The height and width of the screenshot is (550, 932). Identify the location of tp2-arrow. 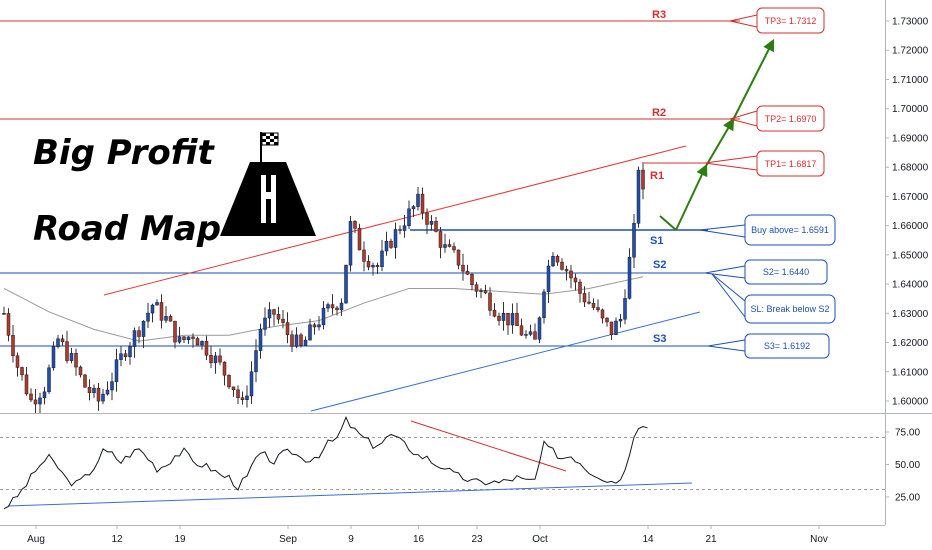
(720, 142).